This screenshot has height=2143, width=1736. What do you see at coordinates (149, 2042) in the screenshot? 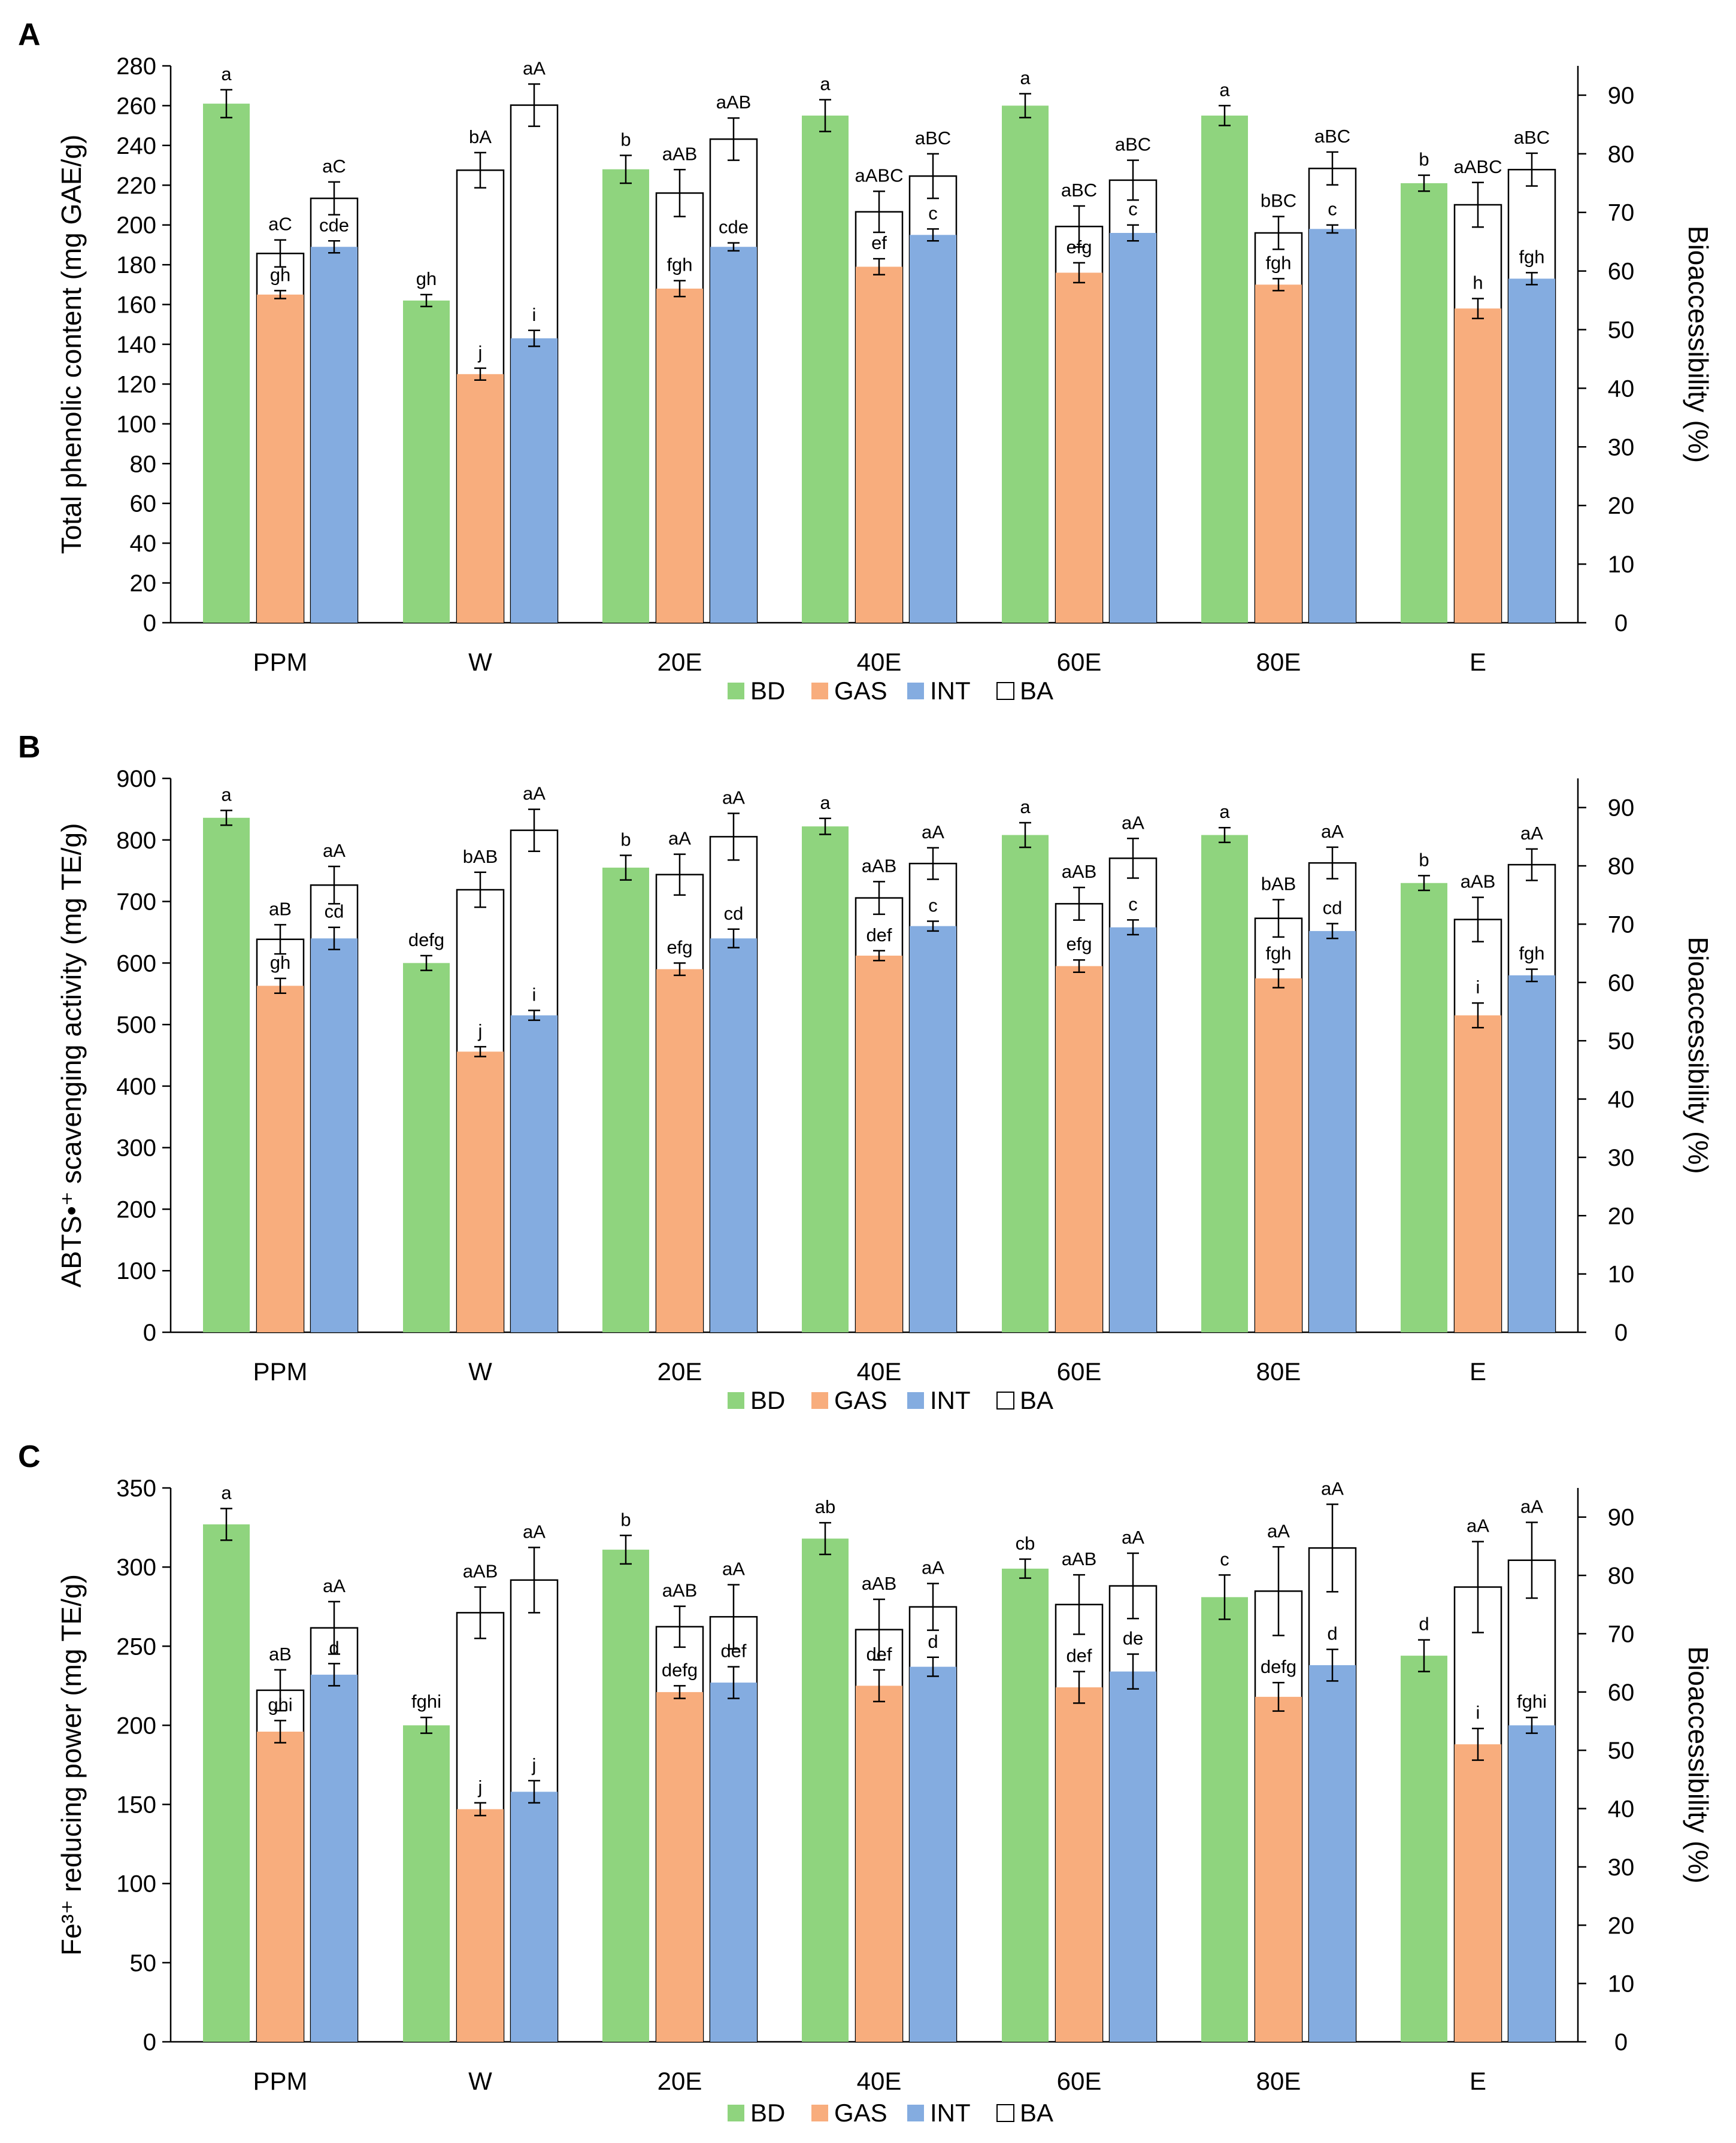
I see `y-tick-label: 0` at bounding box center [149, 2042].